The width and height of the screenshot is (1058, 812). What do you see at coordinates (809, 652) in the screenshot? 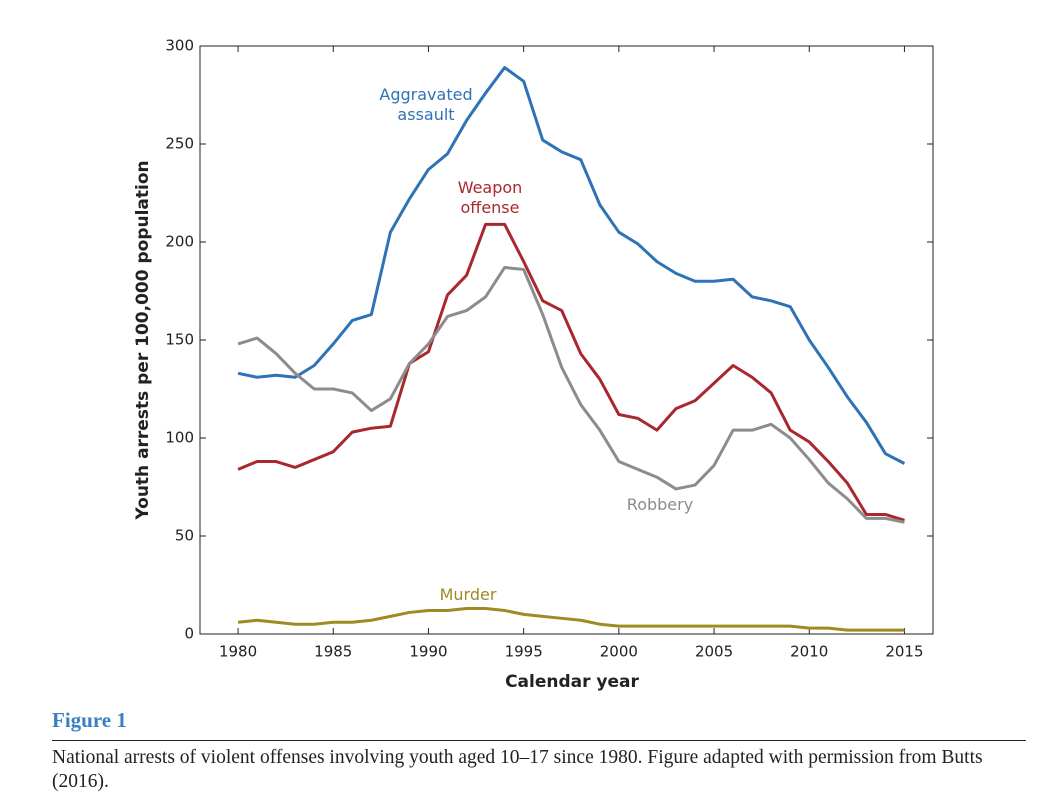
I see `x-tick-label: 2010` at bounding box center [809, 652].